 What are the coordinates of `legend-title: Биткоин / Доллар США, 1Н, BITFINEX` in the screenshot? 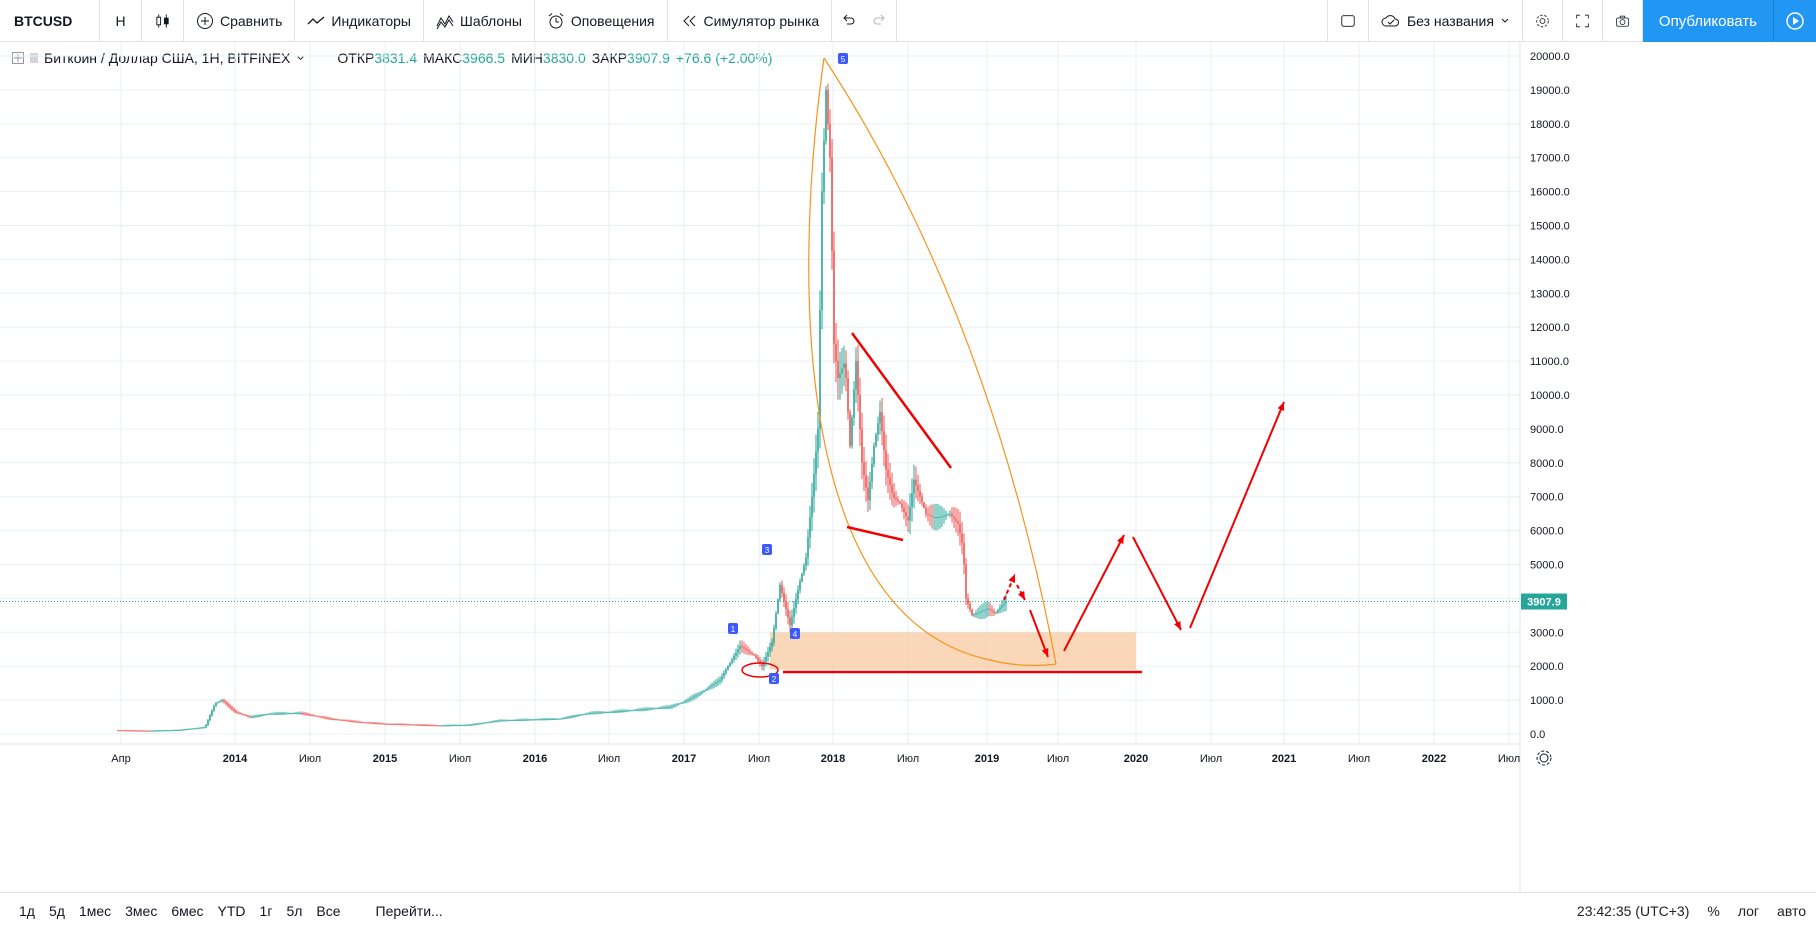 It's located at (167, 58).